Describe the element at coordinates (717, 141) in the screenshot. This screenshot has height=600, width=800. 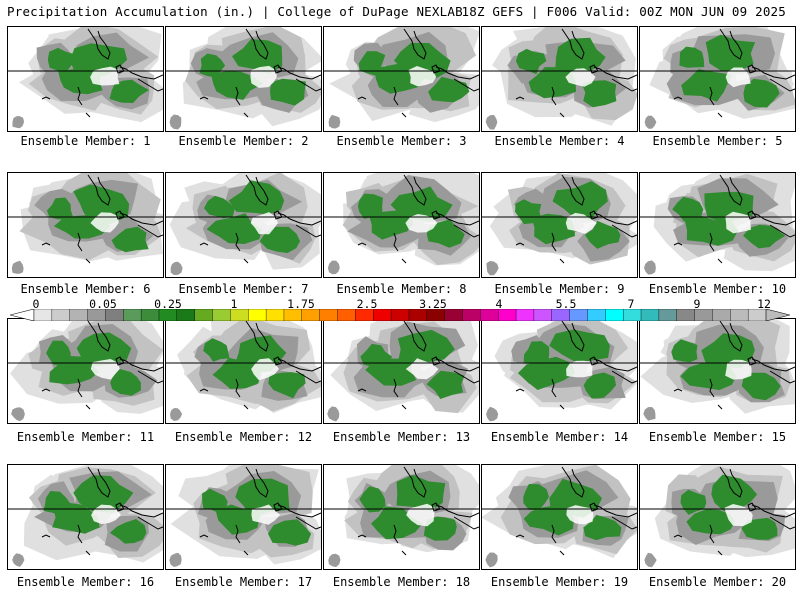
I see `ensemble-member-caption: Ensemble Member: 5` at that location.